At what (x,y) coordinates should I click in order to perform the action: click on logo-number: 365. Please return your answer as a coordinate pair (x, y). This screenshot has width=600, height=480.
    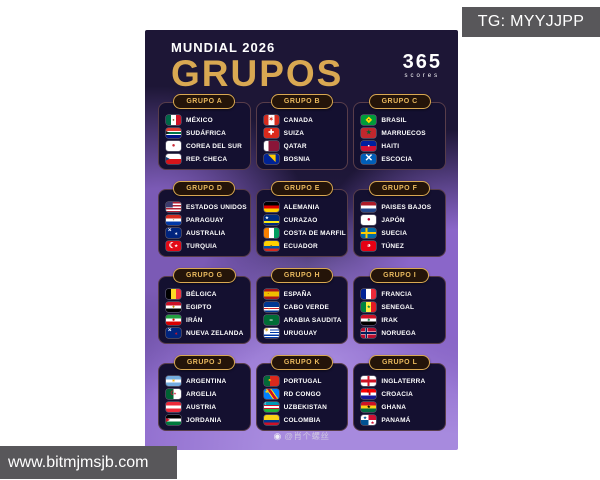
    Looking at the image, I should click on (422, 62).